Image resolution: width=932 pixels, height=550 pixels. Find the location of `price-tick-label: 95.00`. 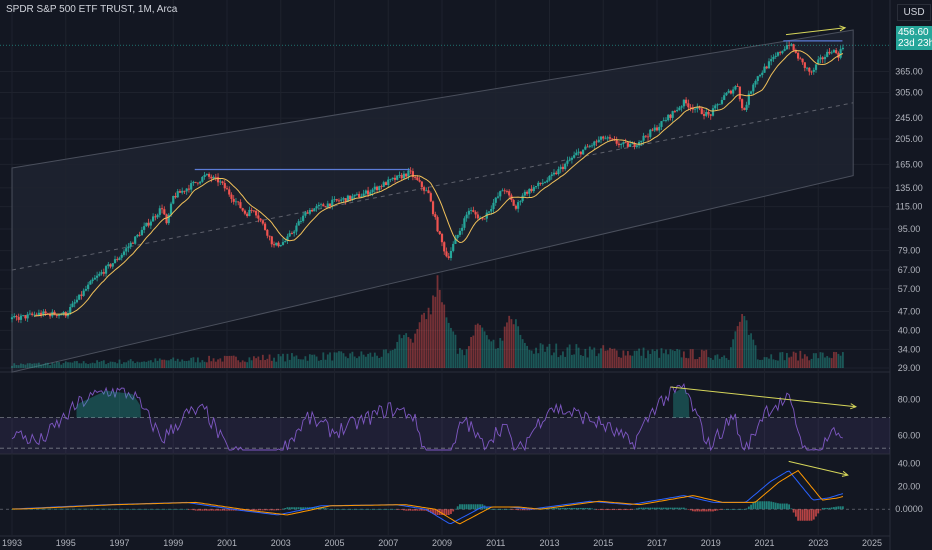

price-tick-label: 95.00 is located at coordinates (909, 229).